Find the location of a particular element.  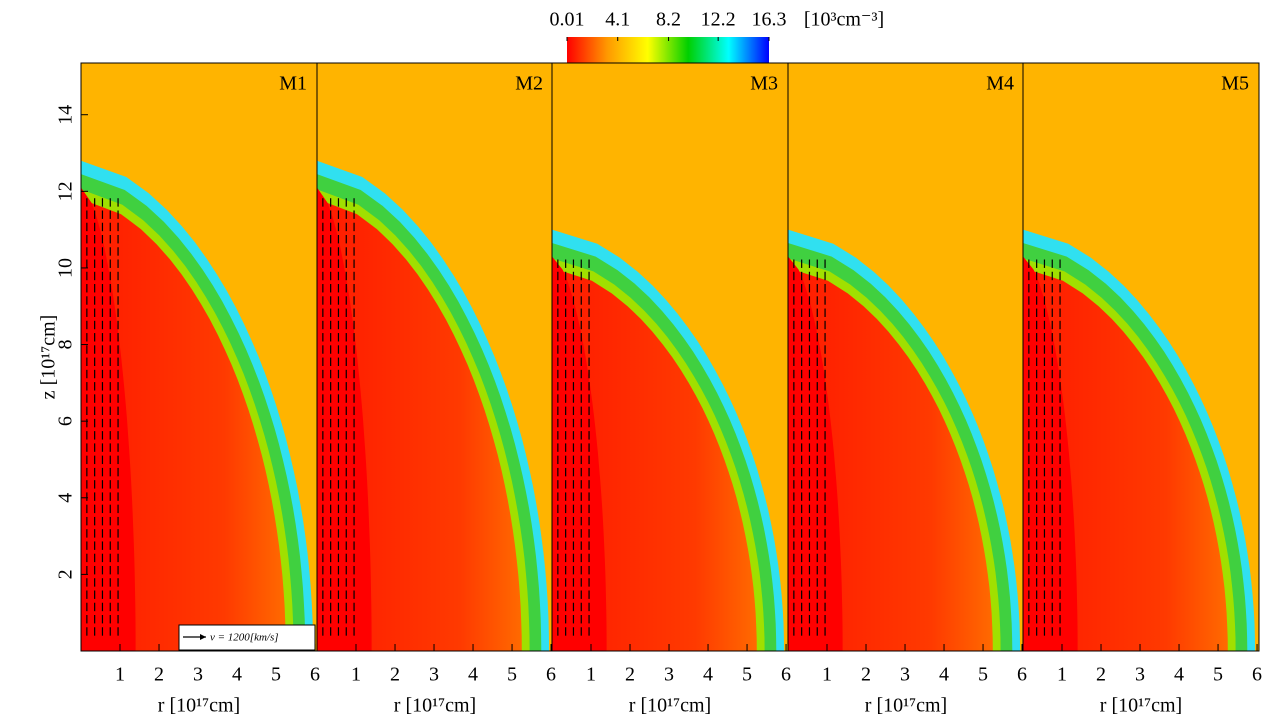

panel-title: M2 is located at coordinates (529, 84).